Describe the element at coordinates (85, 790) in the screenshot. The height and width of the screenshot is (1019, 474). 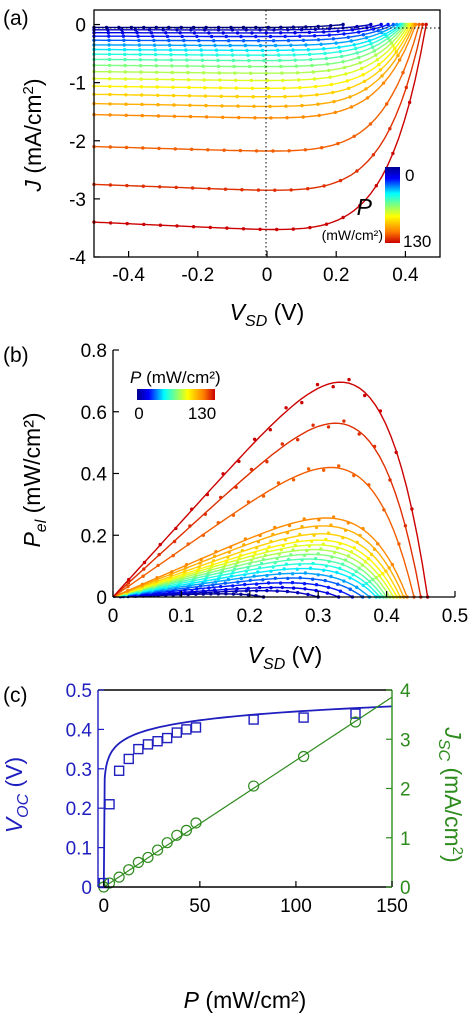
I see `panel-c-left-ticks: 0 0.1 0.2 0.3 0.4 0.5` at that location.